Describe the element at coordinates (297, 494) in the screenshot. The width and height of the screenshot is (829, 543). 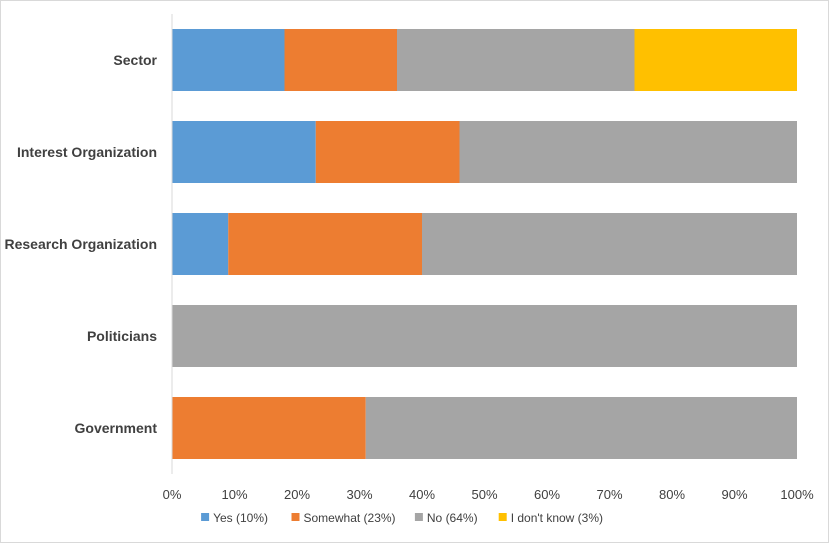
I see `x-tick-label: 20%` at that location.